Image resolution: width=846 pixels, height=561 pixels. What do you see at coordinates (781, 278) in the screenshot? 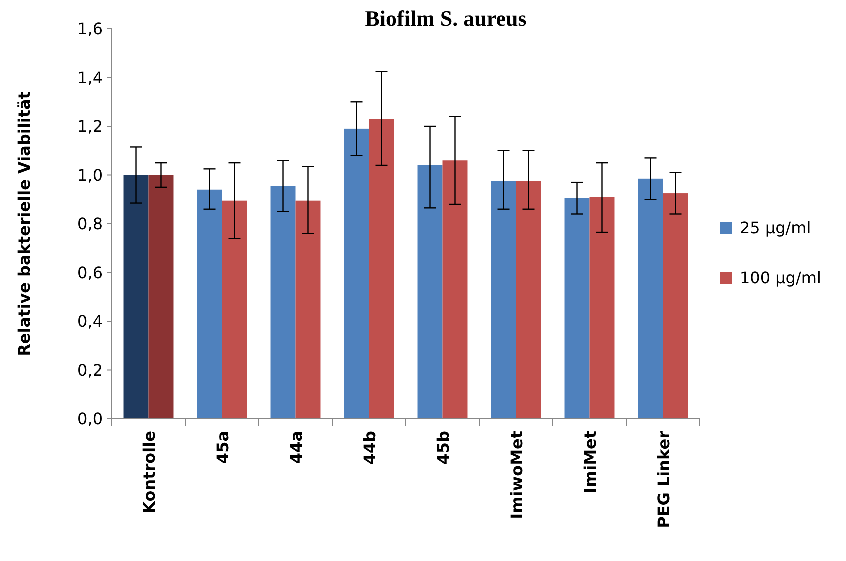
I see `legend-label: 100 µg/ml` at bounding box center [781, 278].